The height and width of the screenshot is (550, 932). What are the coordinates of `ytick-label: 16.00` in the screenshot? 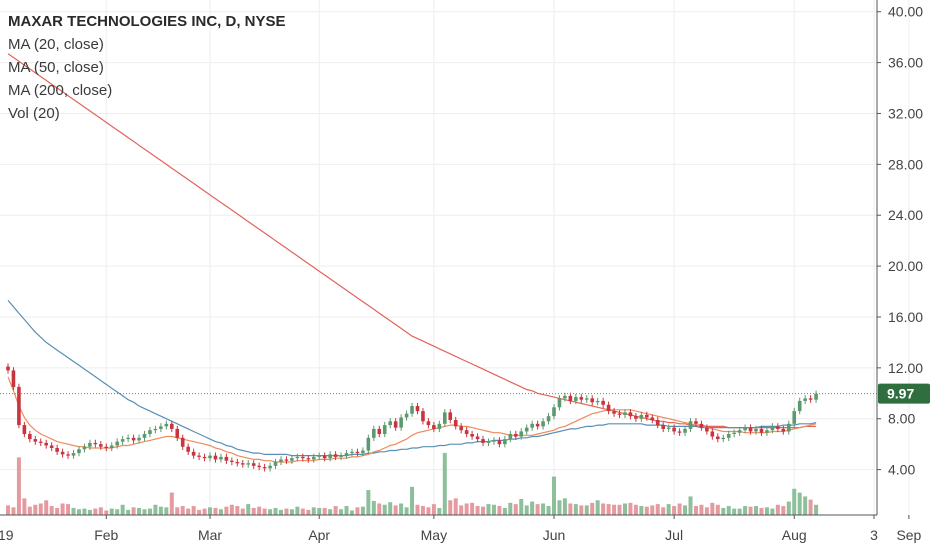 It's located at (905, 317).